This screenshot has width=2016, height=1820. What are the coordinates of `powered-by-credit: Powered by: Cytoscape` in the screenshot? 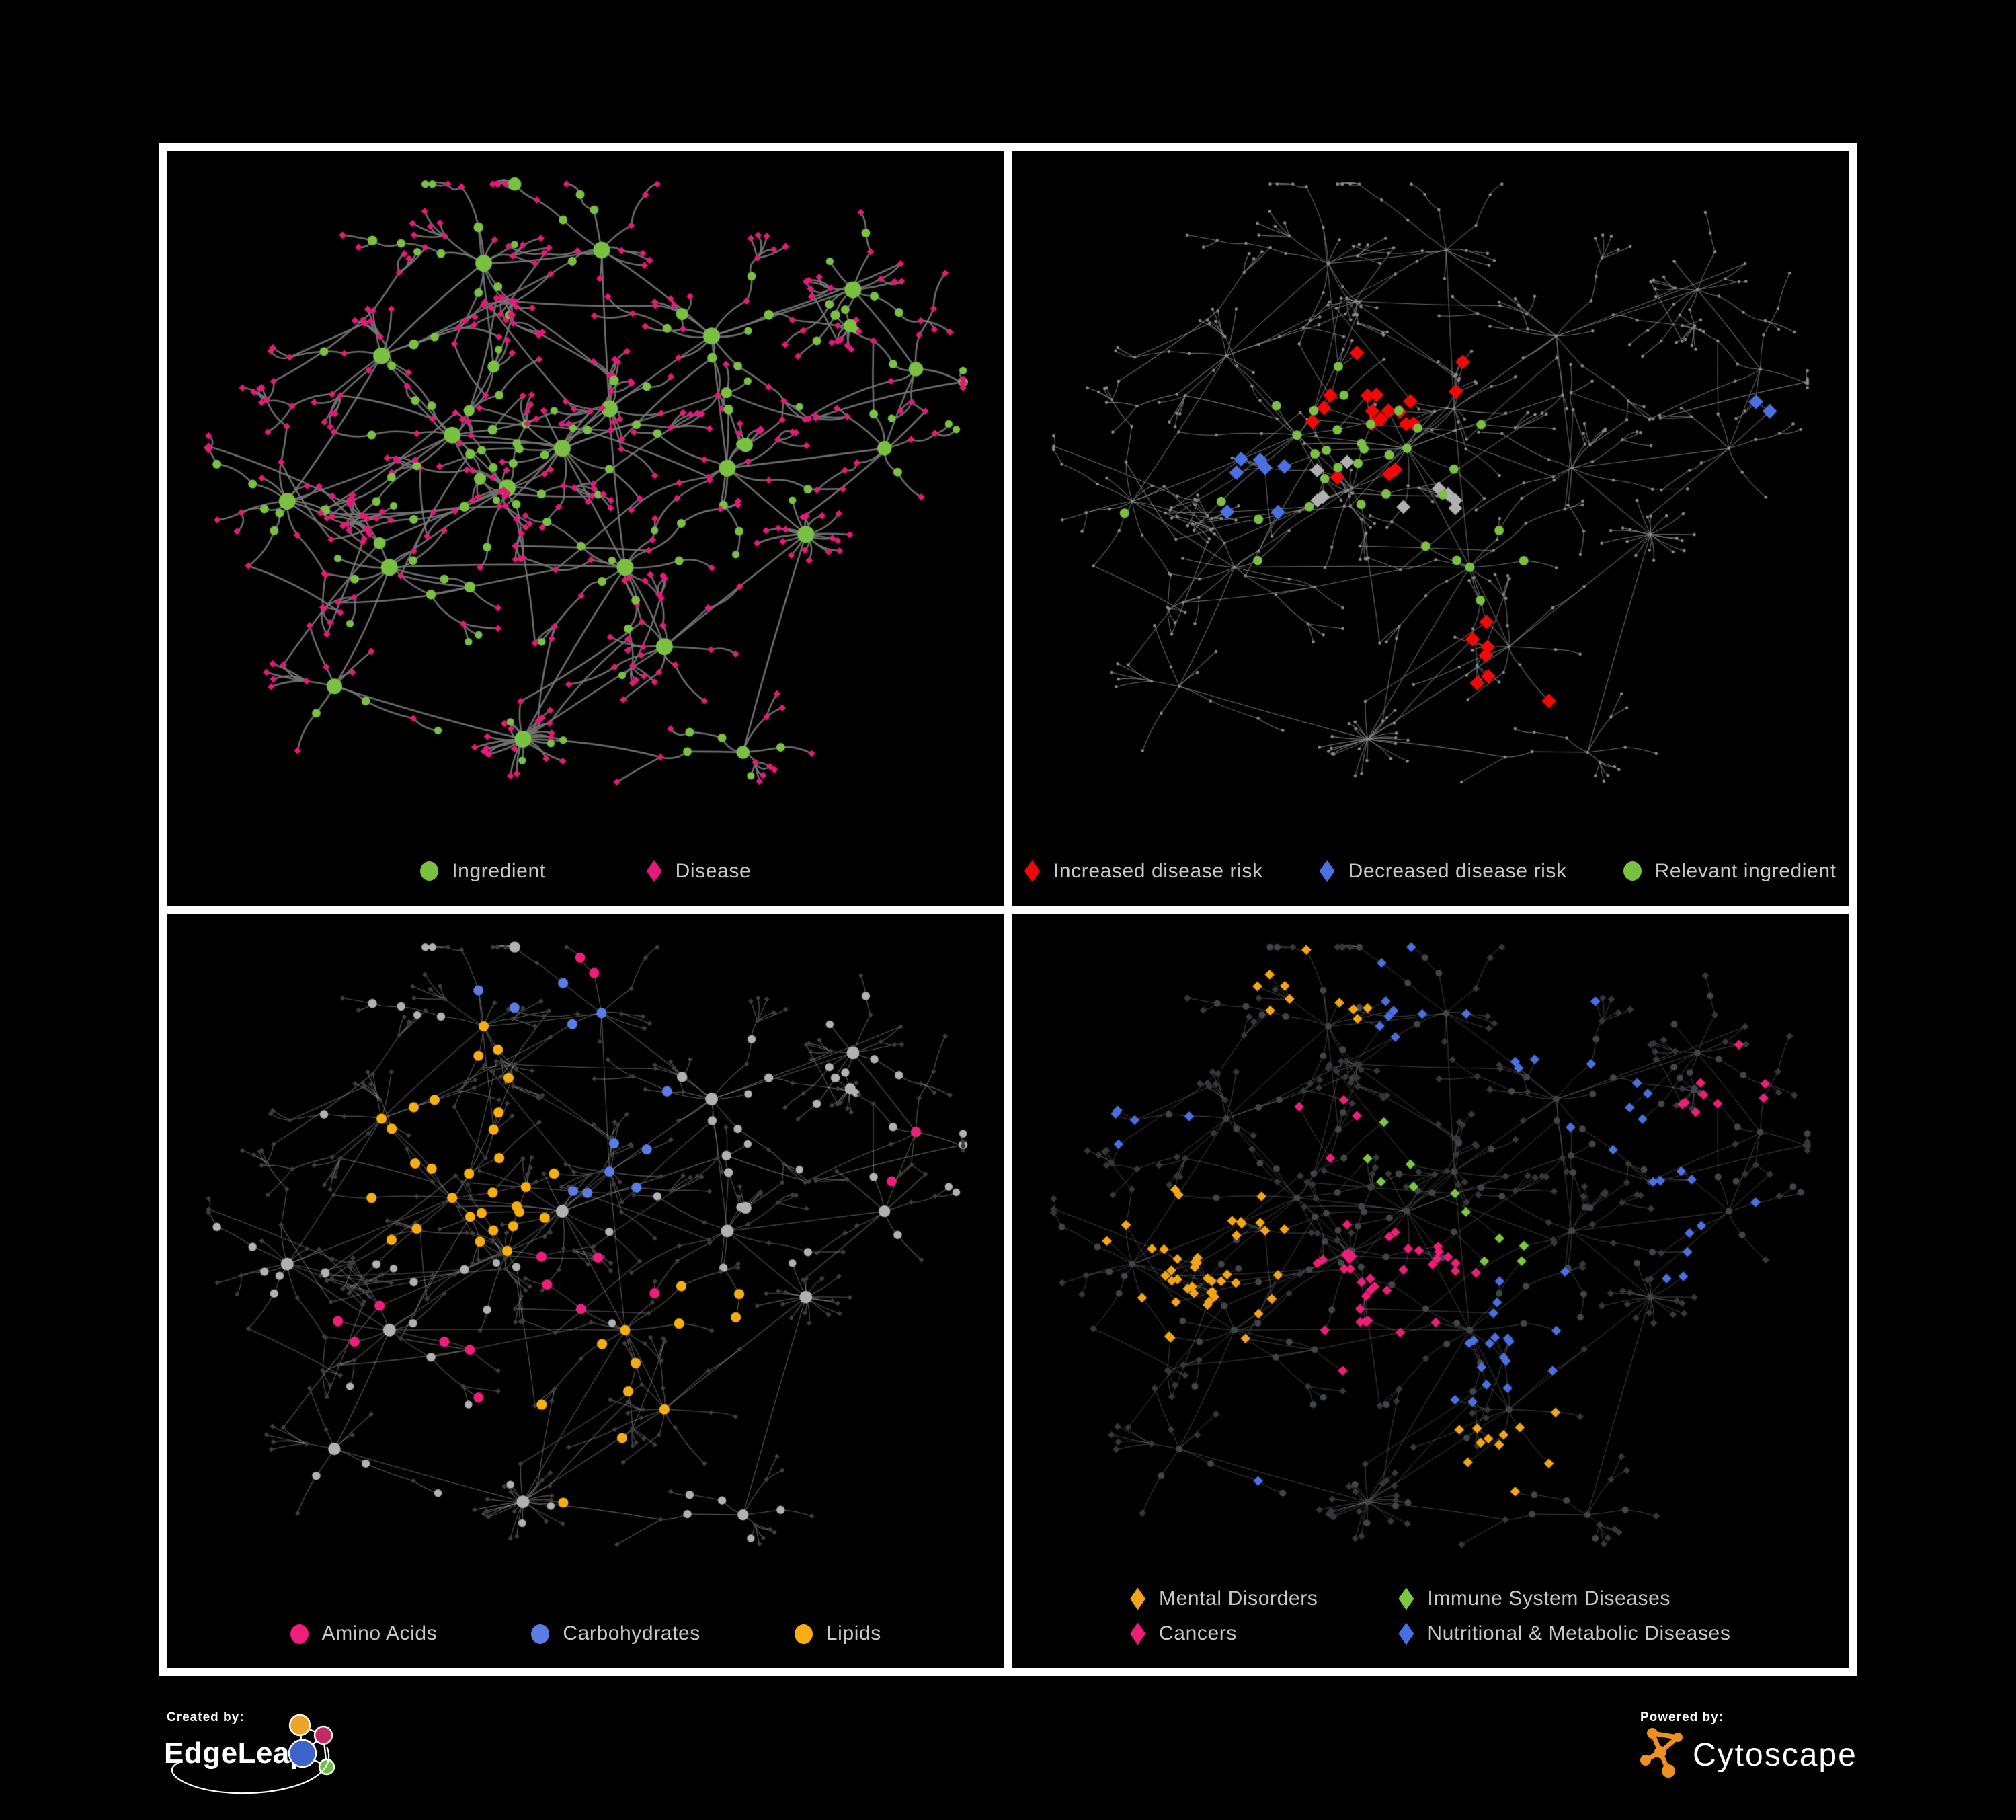 It's located at (1746, 1747).